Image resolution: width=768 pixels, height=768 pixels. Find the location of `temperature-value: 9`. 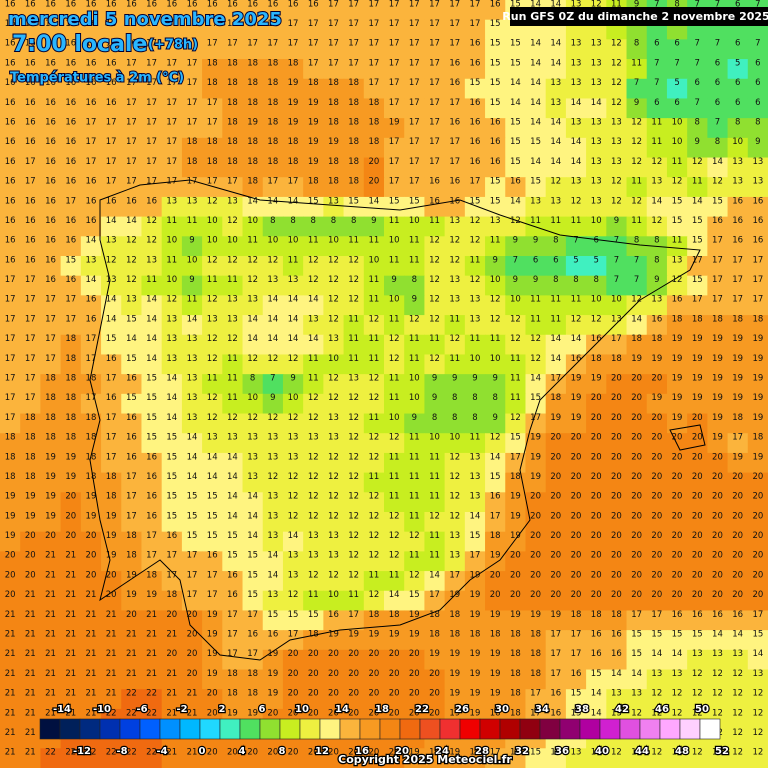

temperature-value: 9 is located at coordinates (454, 379).